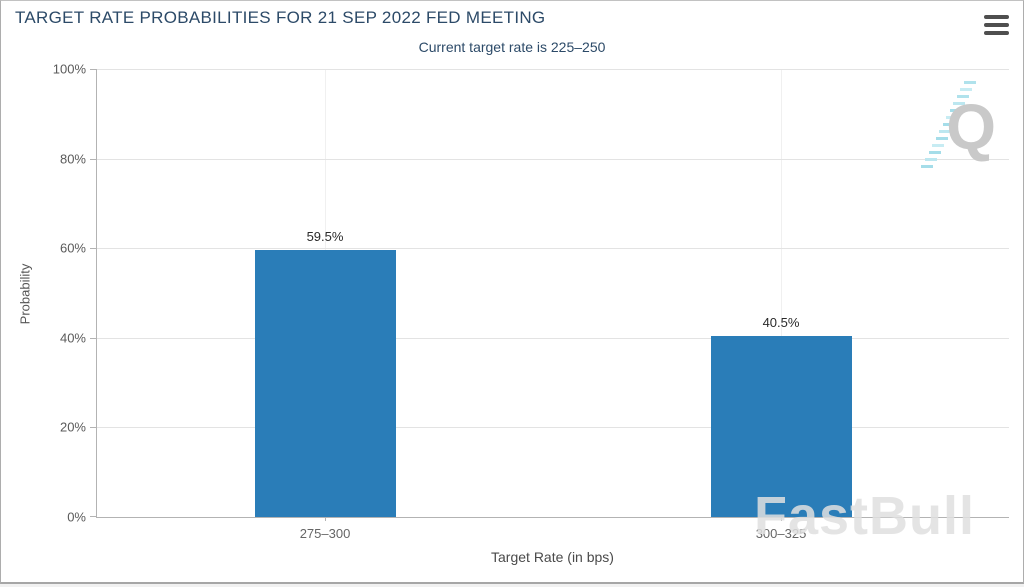 The image size is (1024, 587). Describe the element at coordinates (552, 557) in the screenshot. I see `x-axis-title: Target Rate (in bps)` at that location.